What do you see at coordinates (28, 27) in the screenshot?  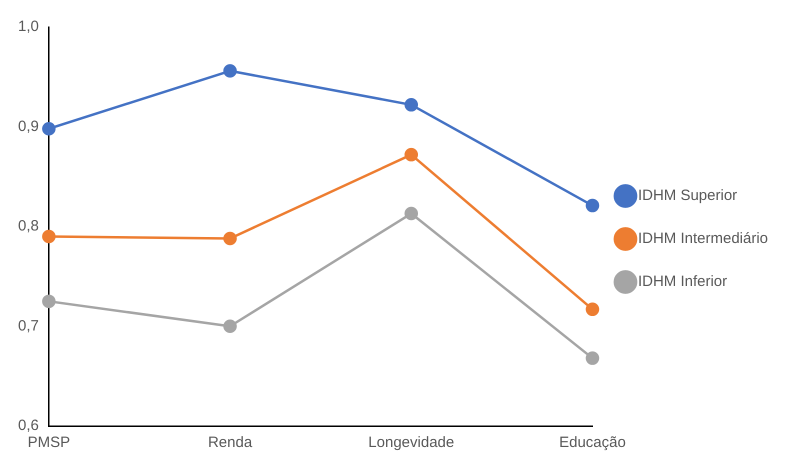 I see `y-tick-label: 1,0` at bounding box center [28, 27].